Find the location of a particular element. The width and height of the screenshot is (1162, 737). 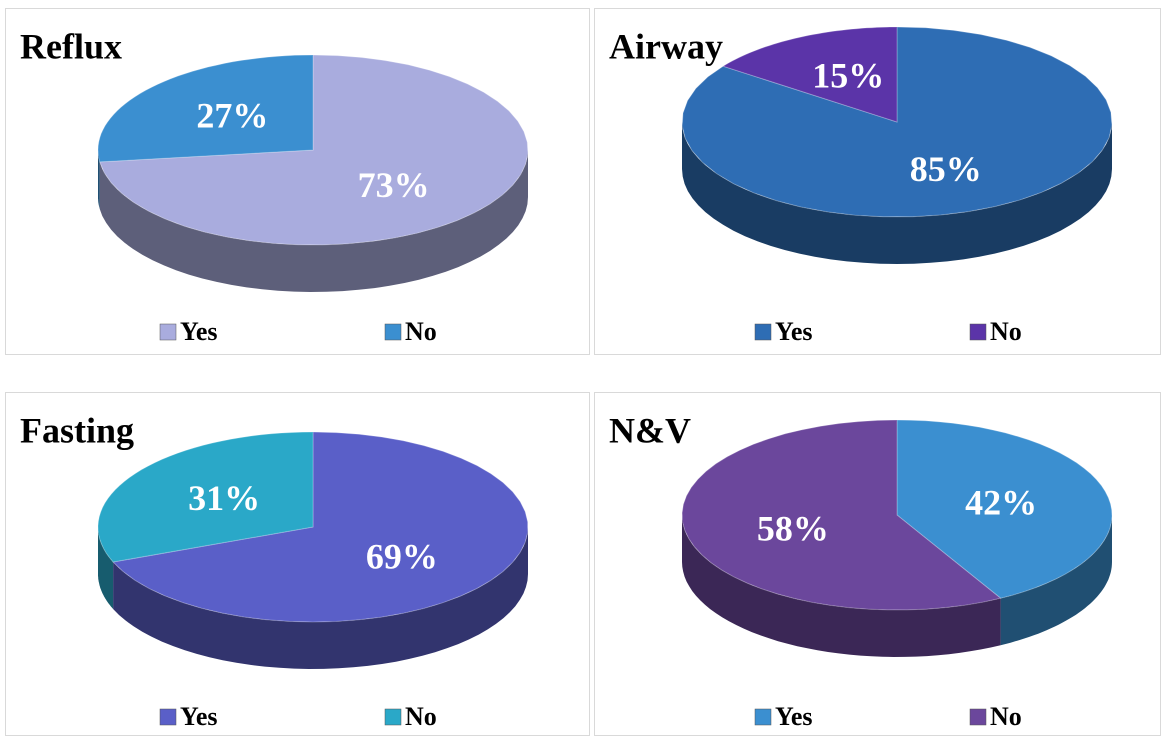

value-label: 15% is located at coordinates (848, 76).